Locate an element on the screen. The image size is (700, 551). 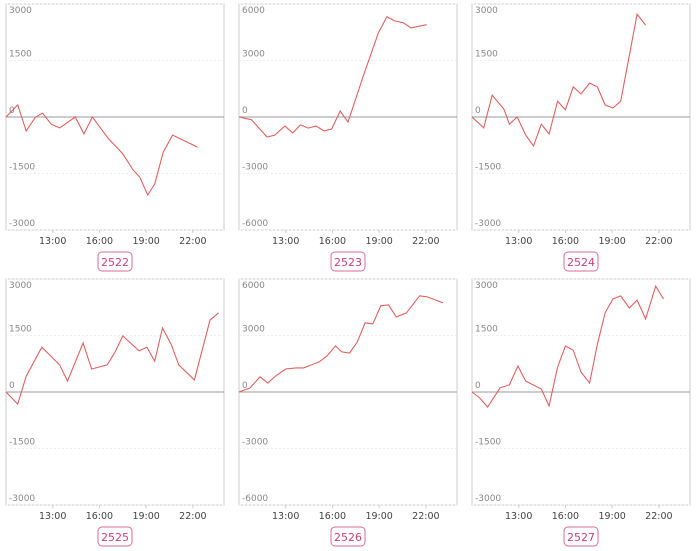
chart-title: 2527 is located at coordinates (581, 537).